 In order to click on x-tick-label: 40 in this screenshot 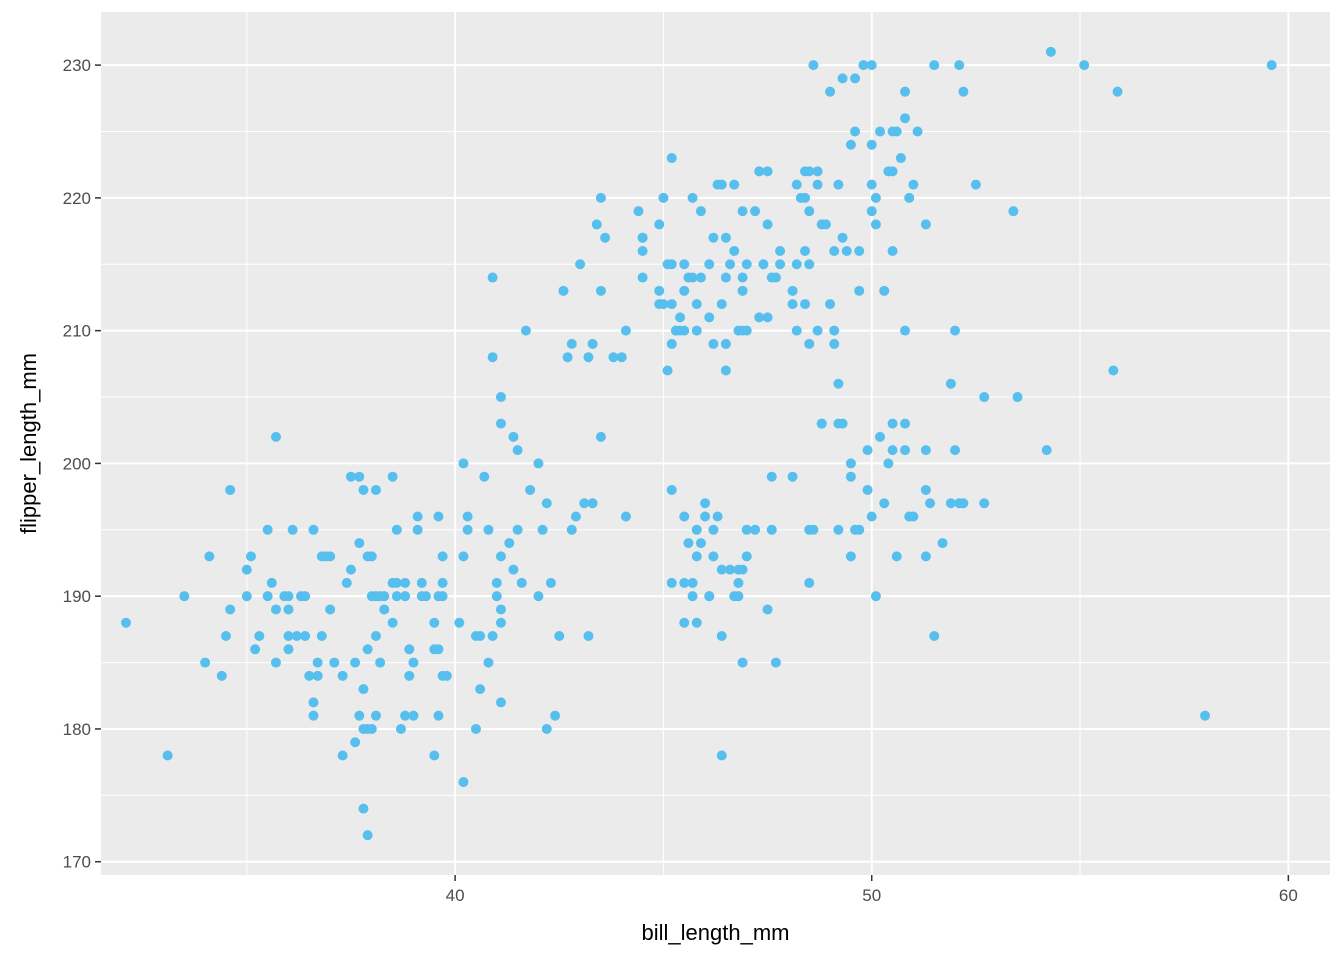, I will do `click(455, 895)`.